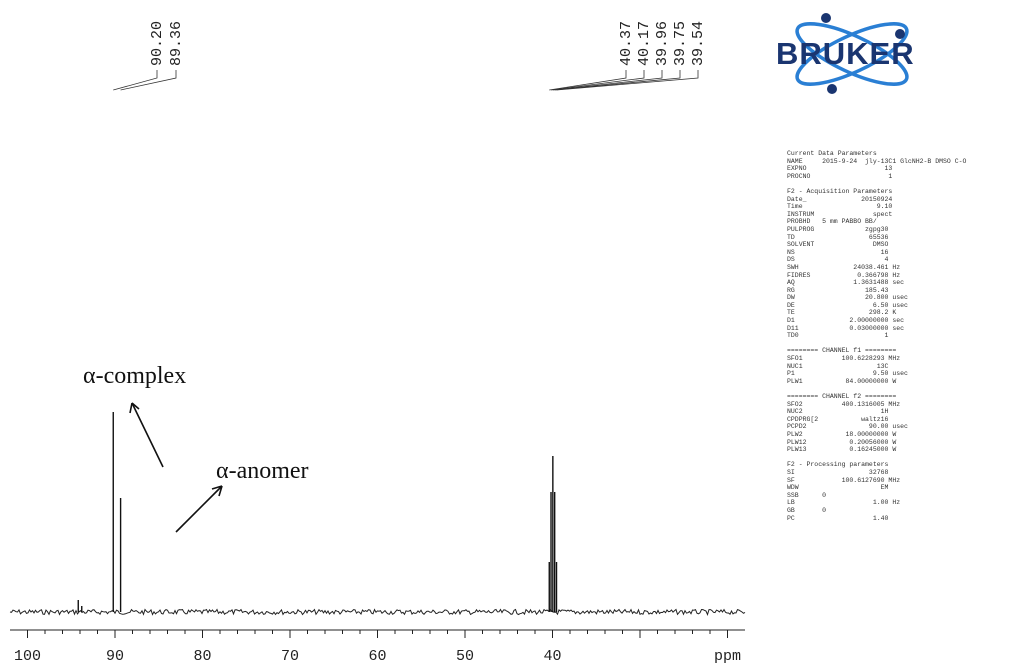 This screenshot has height=666, width=1010. What do you see at coordinates (217, 491) in the screenshot?
I see `arrowhead-alpha-anomer` at bounding box center [217, 491].